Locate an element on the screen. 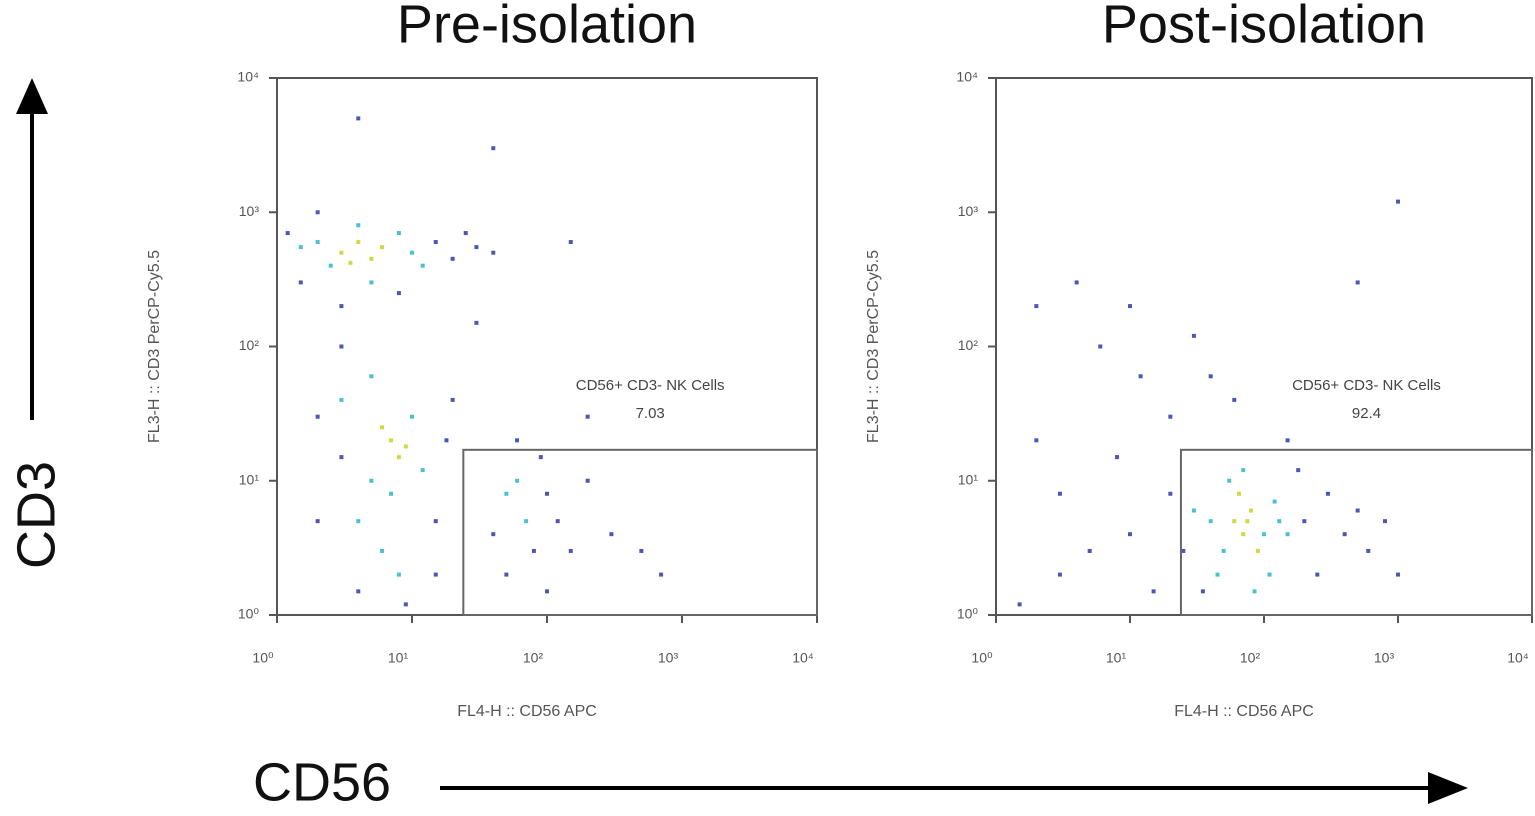 This screenshot has height=816, width=1535. x-tick-label: 10⁰ is located at coordinates (982, 658).